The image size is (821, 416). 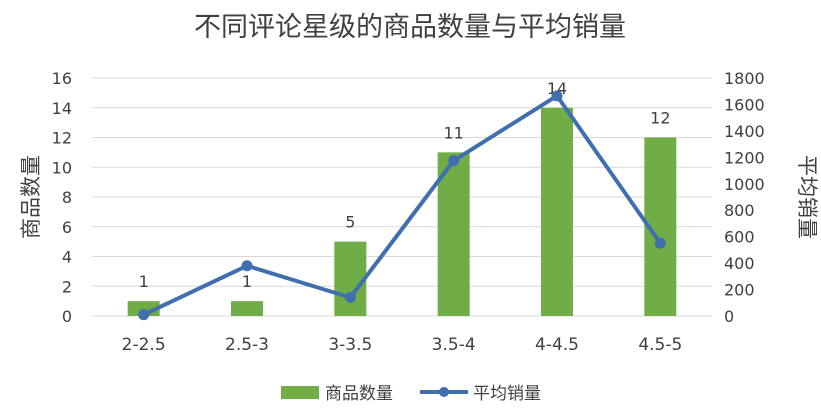 What do you see at coordinates (144, 345) in the screenshot?
I see `x-tick-label: 2-2.5` at bounding box center [144, 345].